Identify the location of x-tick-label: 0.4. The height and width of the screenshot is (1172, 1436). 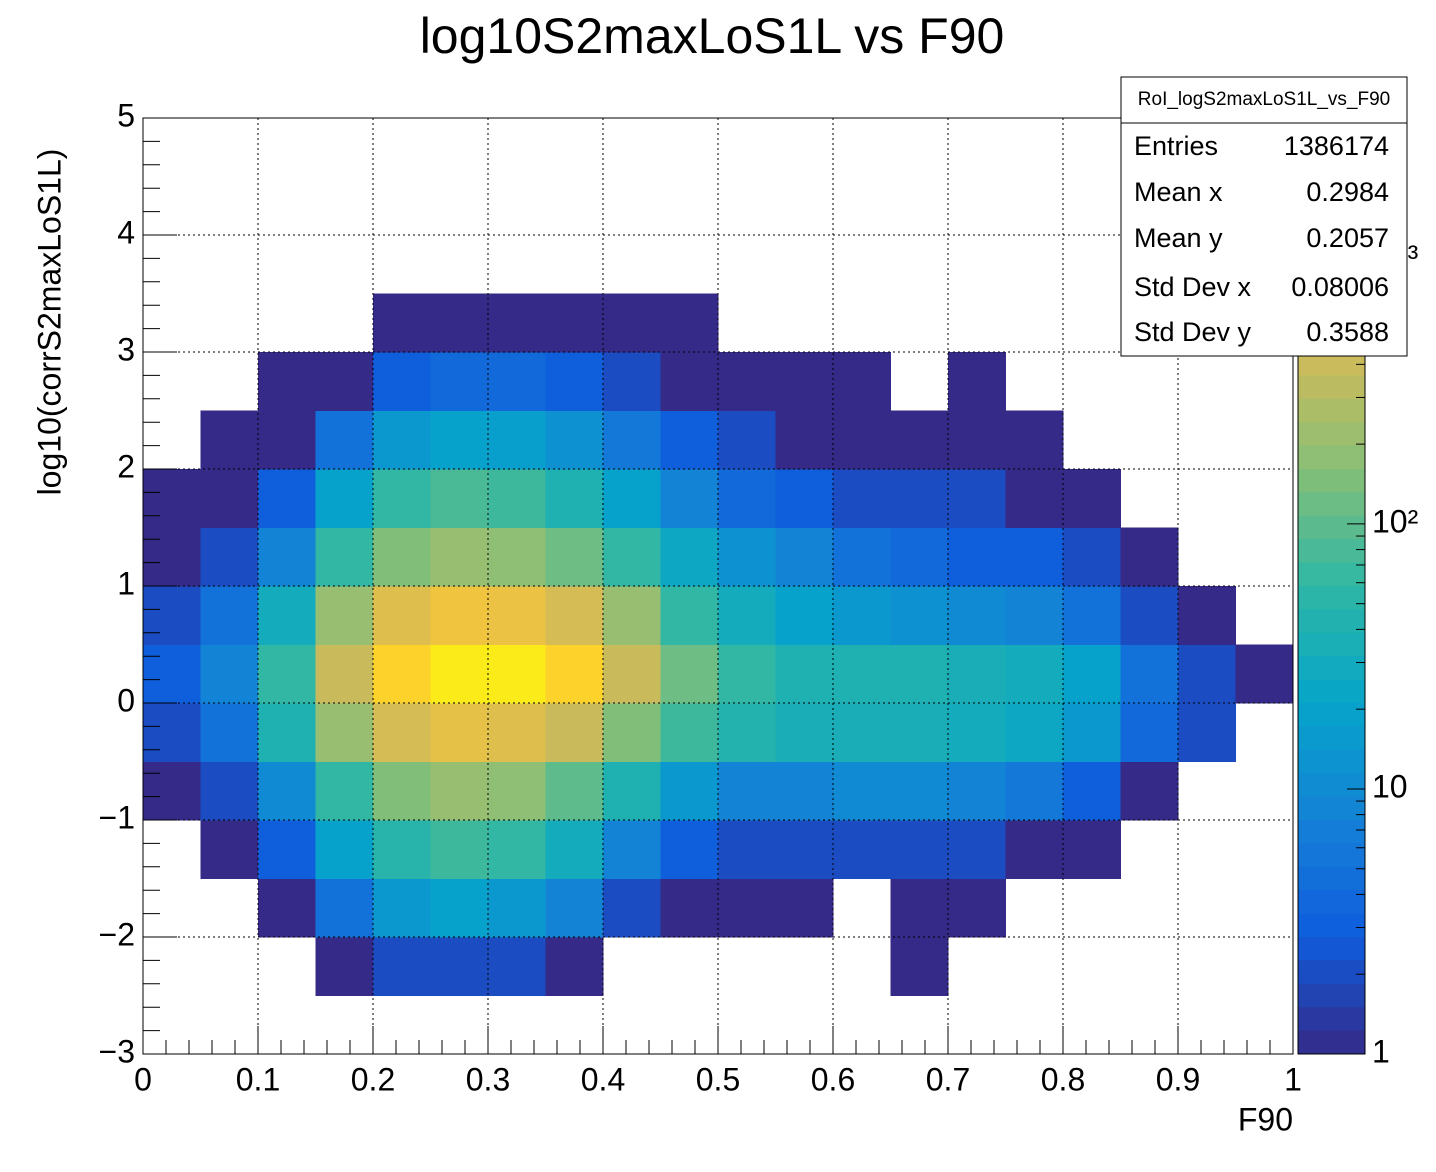
(603, 1079).